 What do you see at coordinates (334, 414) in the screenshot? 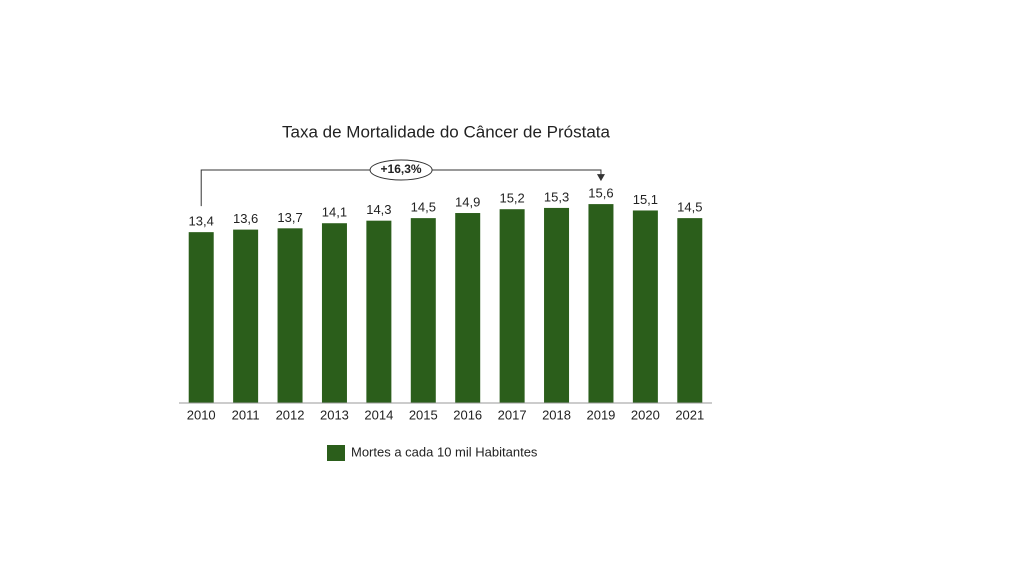
I see `x-tick-label: 2013` at bounding box center [334, 414].